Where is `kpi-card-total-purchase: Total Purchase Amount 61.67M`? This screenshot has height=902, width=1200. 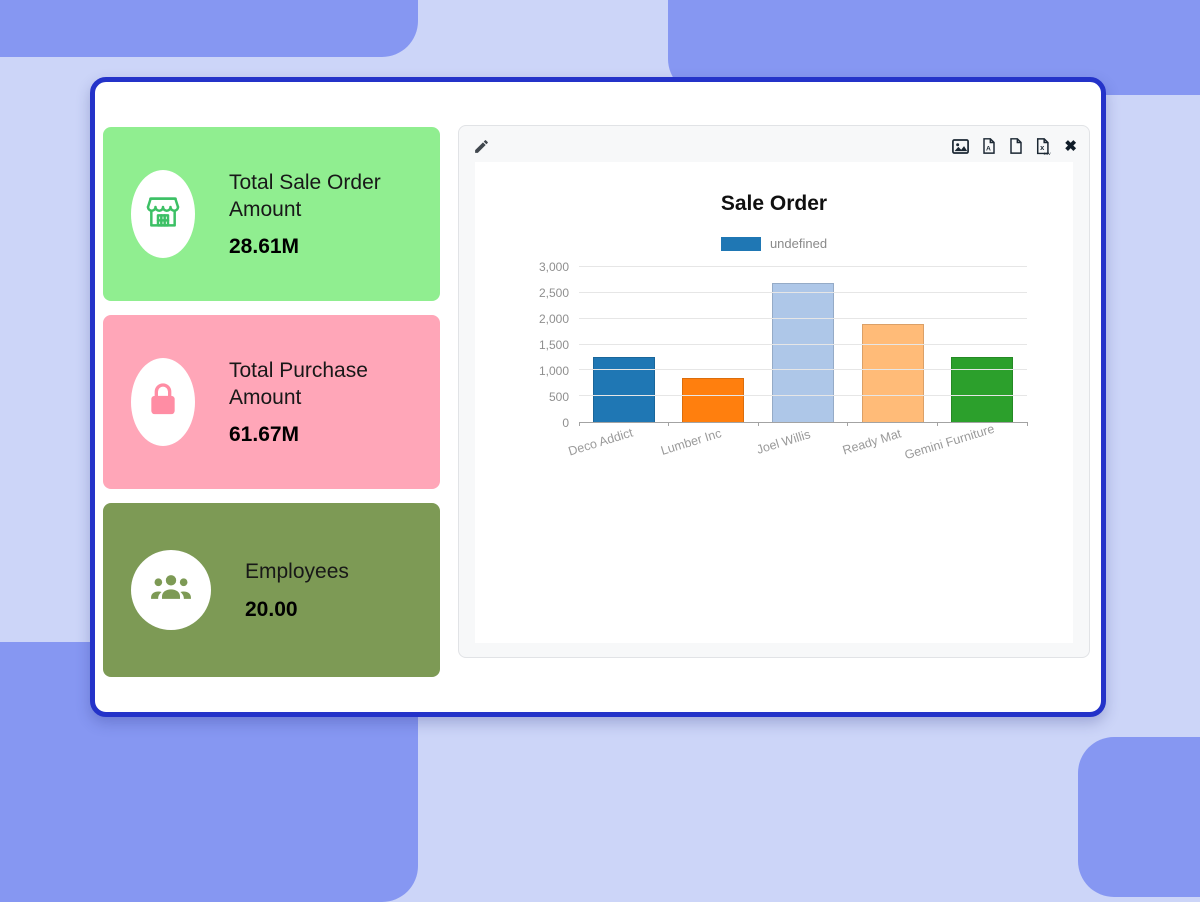 kpi-card-total-purchase: Total Purchase Amount 61.67M is located at coordinates (271, 402).